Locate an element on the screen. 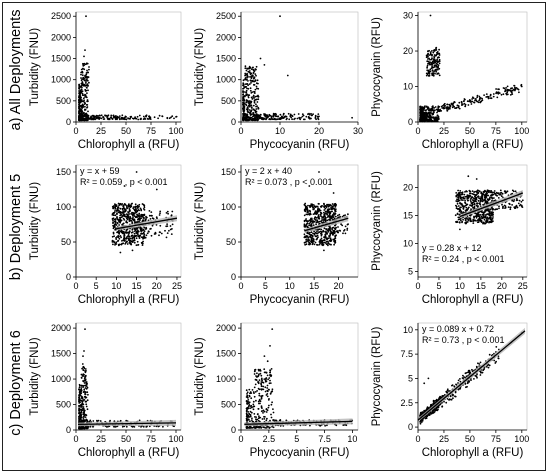  y-tick-label: 1000 is located at coordinates (61, 80).